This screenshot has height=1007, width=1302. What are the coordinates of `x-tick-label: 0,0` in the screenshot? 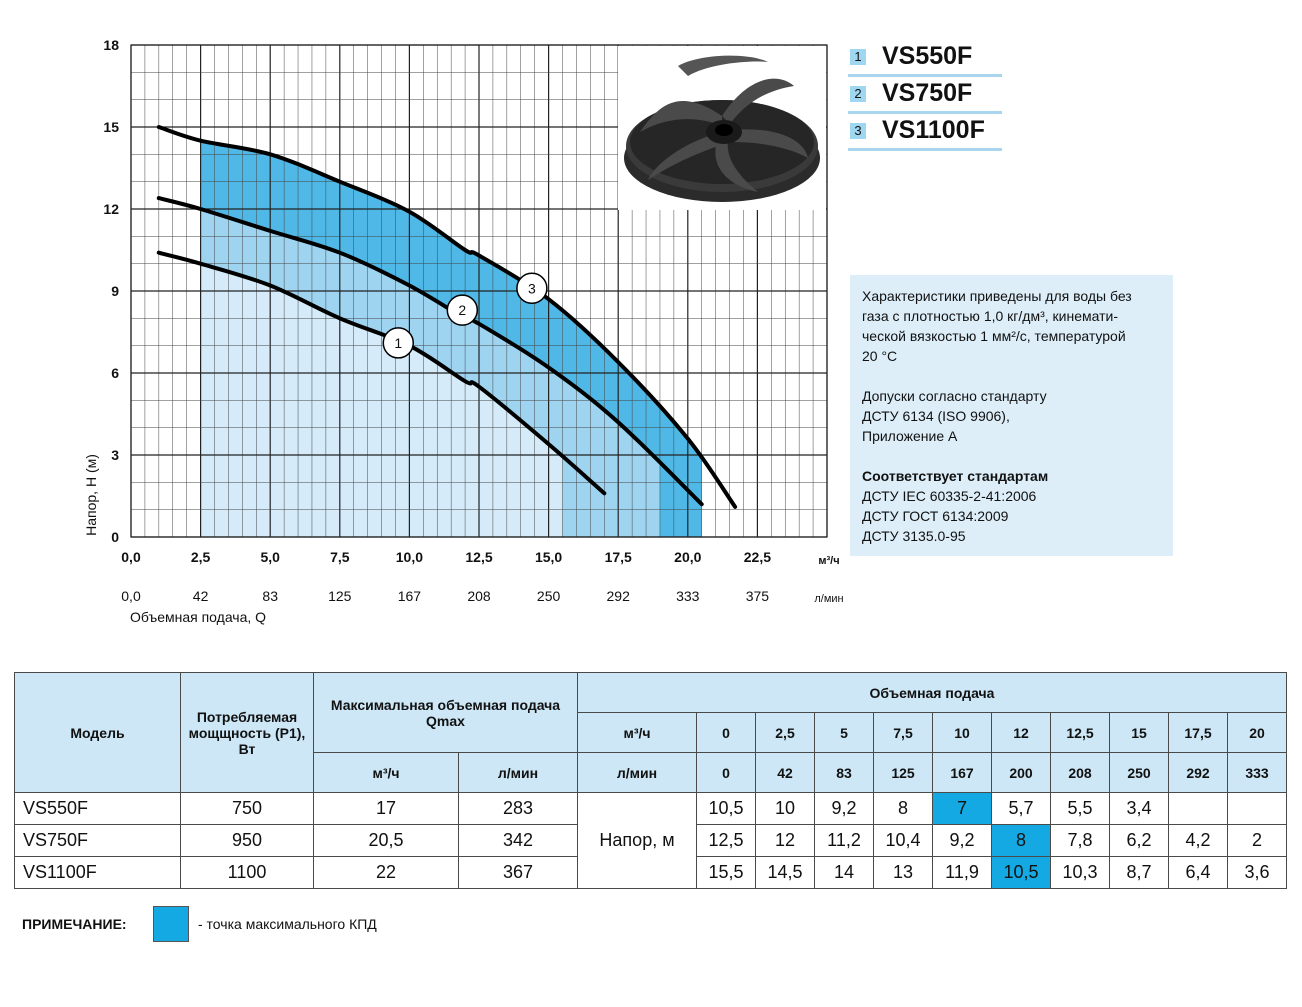 It's located at (131, 557).